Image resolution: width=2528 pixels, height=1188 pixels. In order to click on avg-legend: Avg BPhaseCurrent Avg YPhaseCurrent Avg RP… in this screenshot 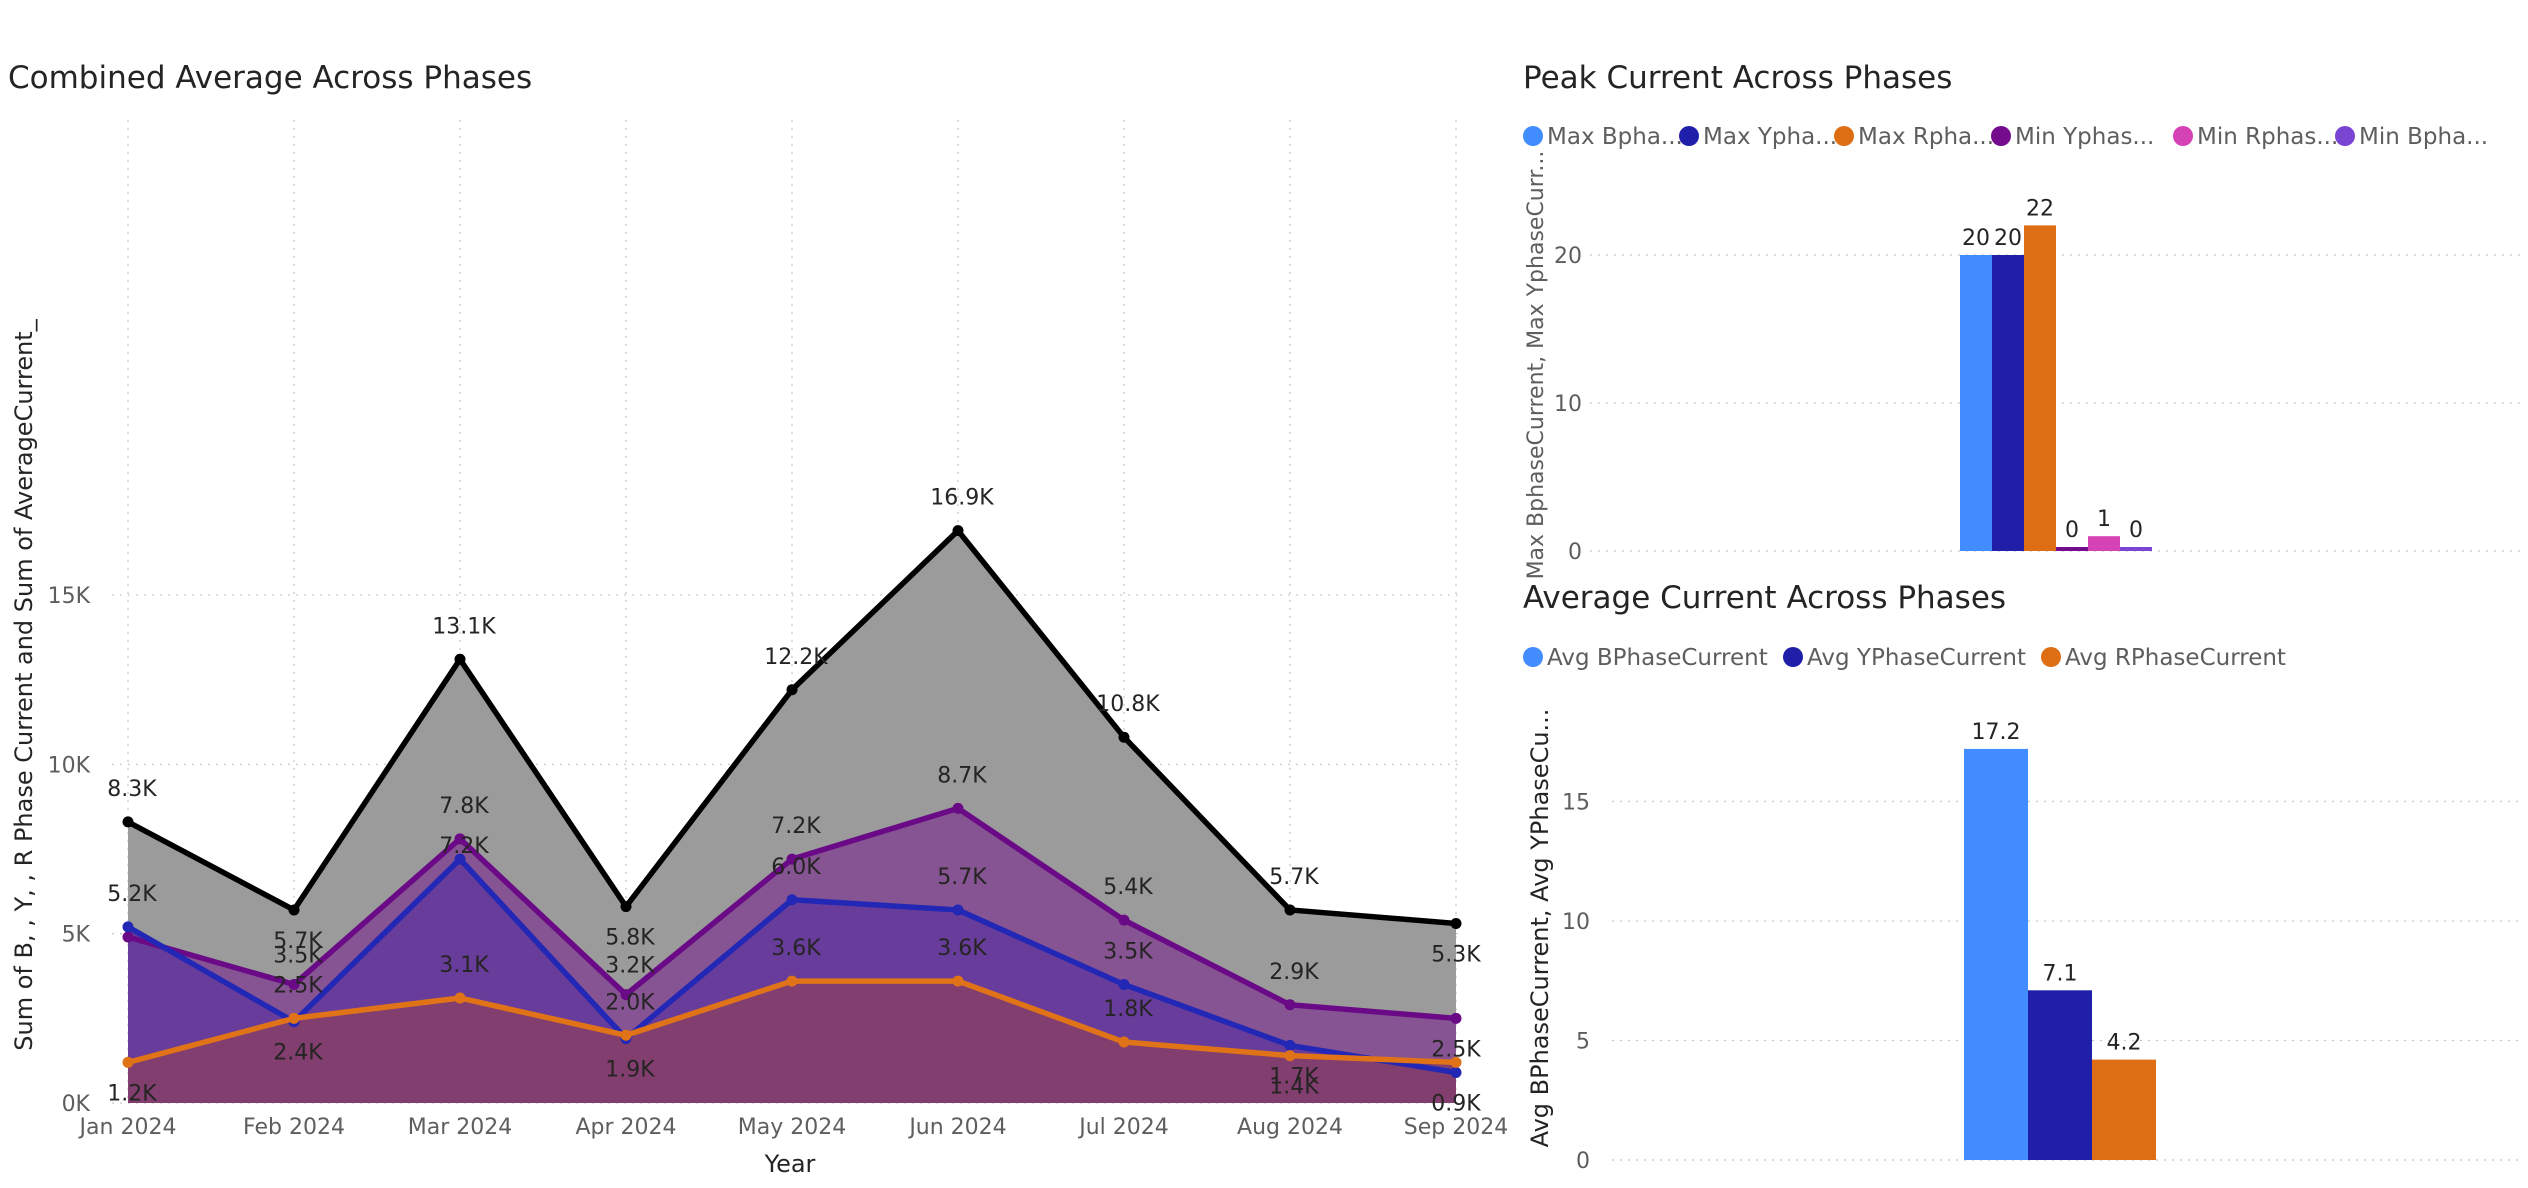, I will do `click(1904, 658)`.